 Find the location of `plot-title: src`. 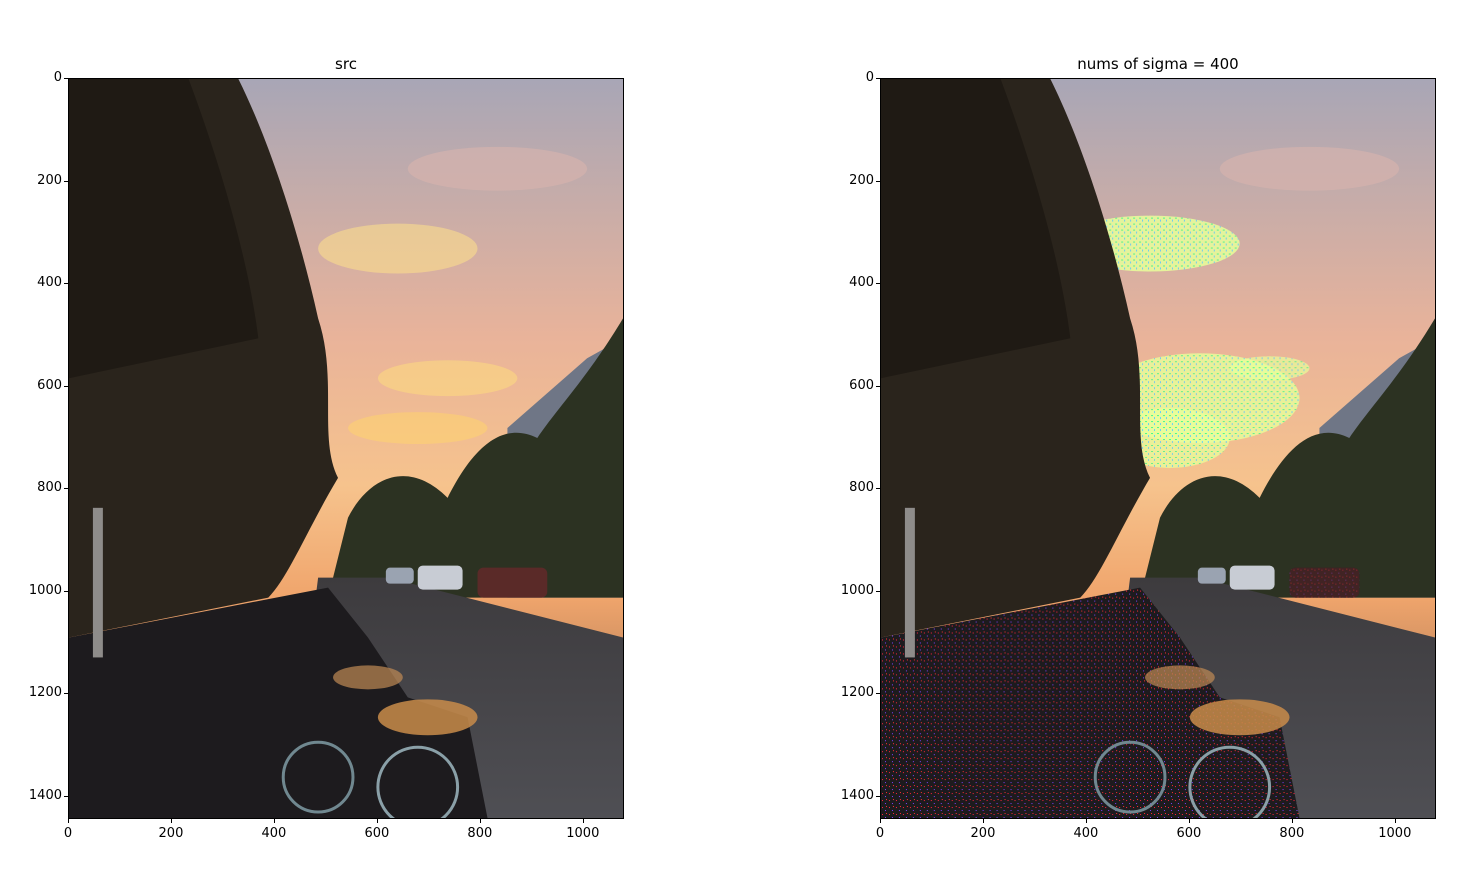

plot-title: src is located at coordinates (346, 64).